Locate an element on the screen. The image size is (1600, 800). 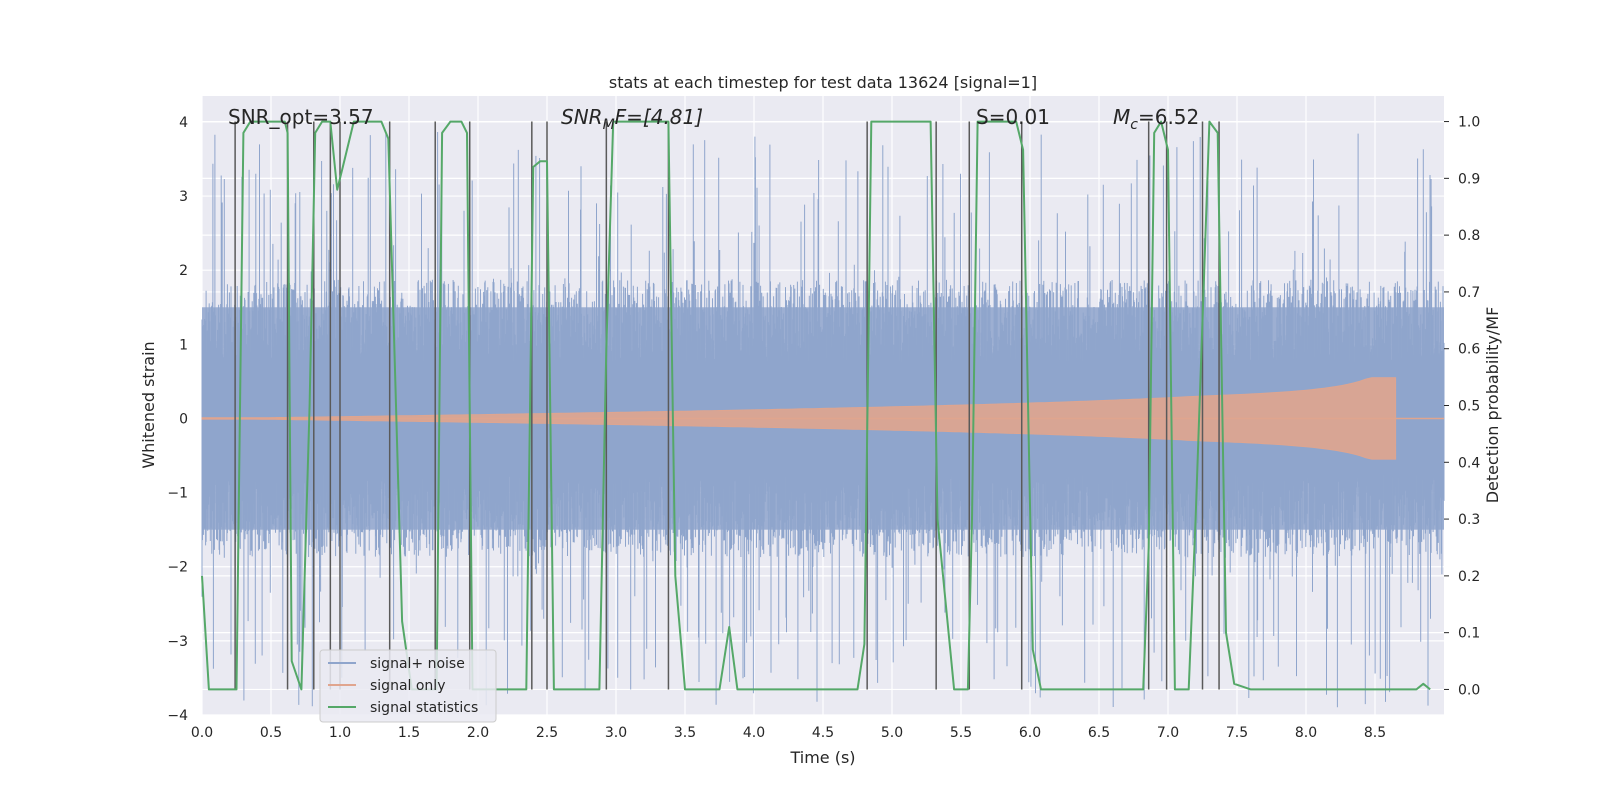
annotation-snr-opt: SNR_opt=3.57 is located at coordinates (301, 117).